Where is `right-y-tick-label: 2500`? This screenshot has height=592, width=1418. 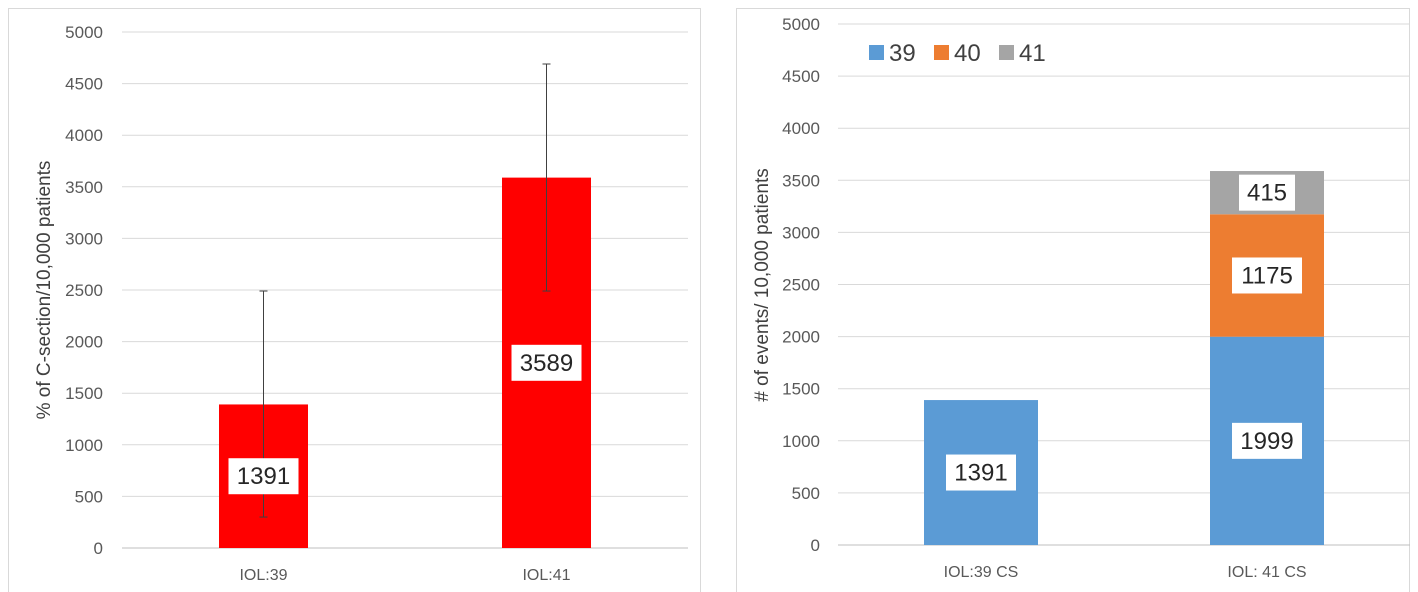
right-y-tick-label: 2500 is located at coordinates (801, 285).